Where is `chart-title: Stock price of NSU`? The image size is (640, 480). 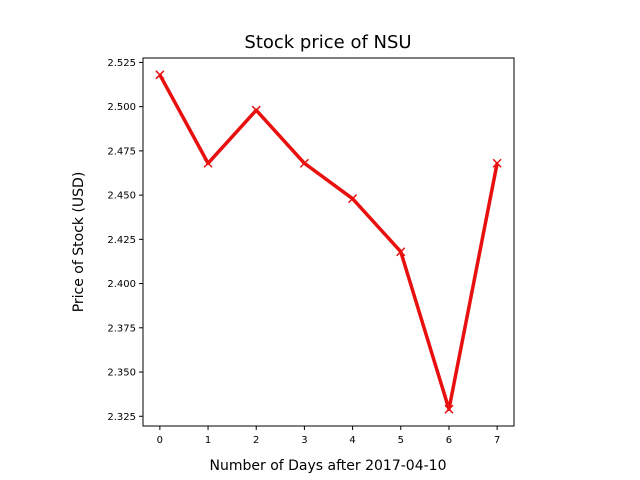 chart-title: Stock price of NSU is located at coordinates (327, 42).